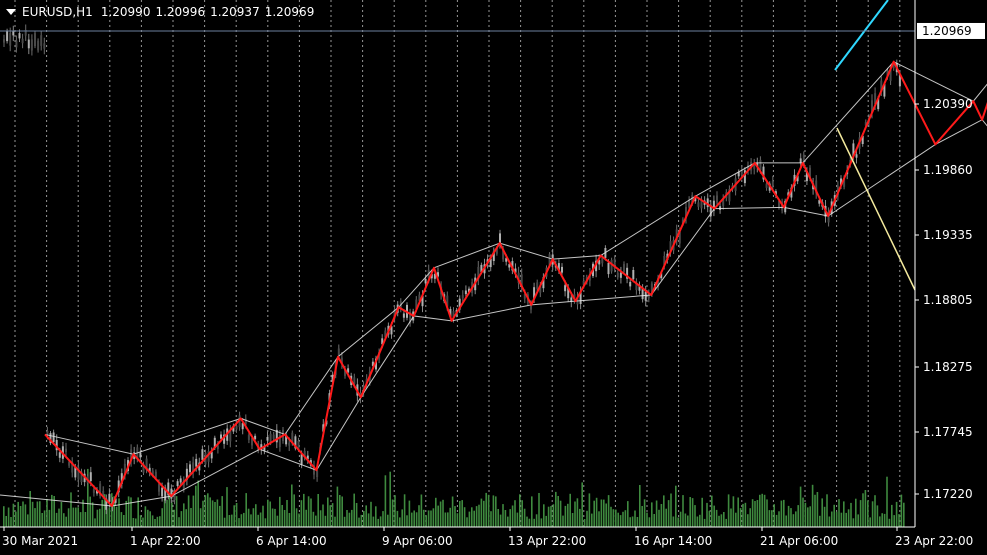 The height and width of the screenshot is (555, 987). I want to click on open-price: 1.20990, so click(125, 12).